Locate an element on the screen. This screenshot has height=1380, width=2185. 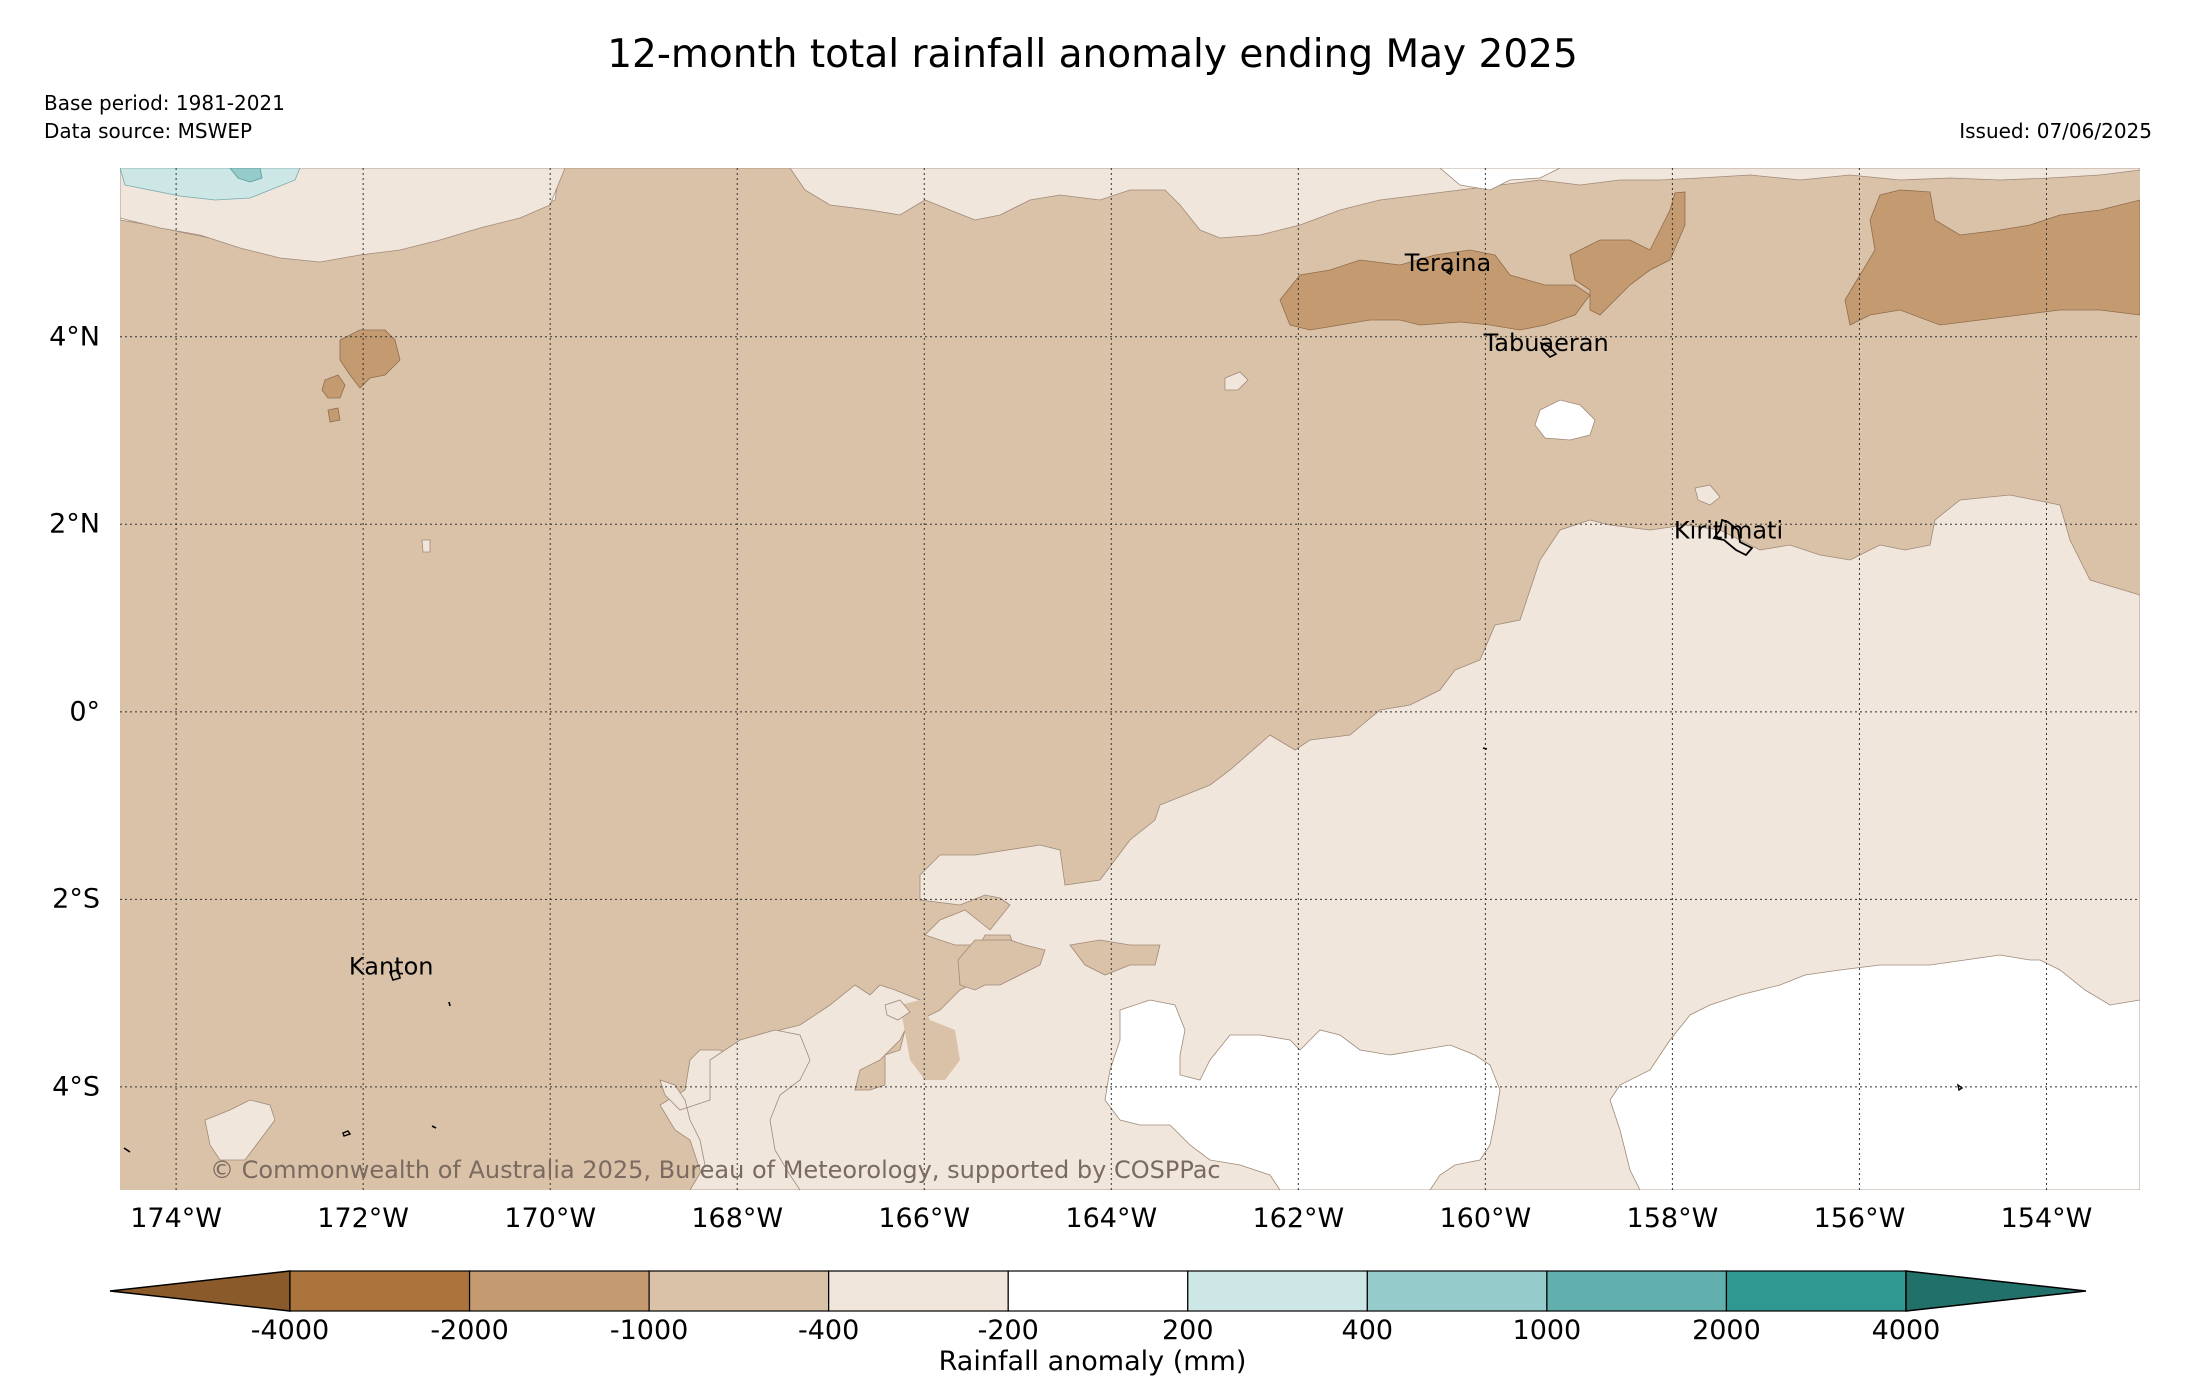
anomaly-region-minus2000-minus1000-teraina is located at coordinates (1435, 290).